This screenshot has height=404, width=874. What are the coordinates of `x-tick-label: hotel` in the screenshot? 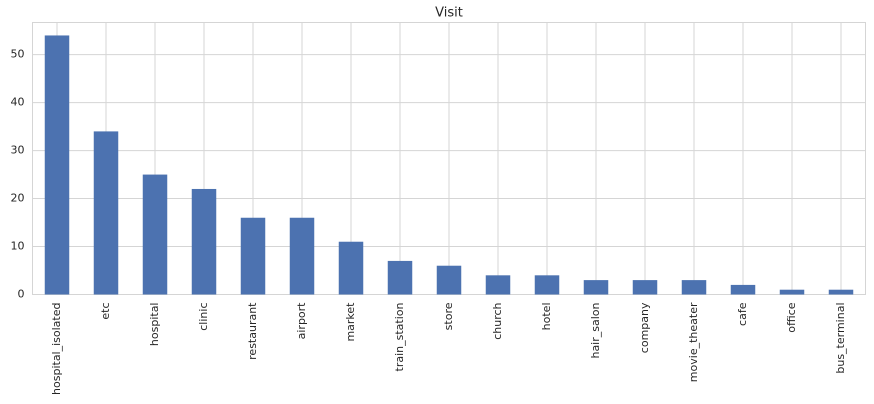 It's located at (546, 317).